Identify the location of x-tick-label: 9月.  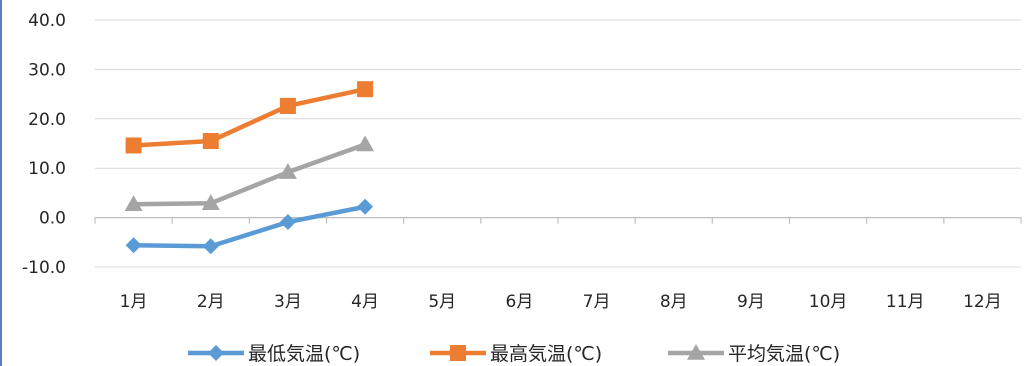
(751, 302).